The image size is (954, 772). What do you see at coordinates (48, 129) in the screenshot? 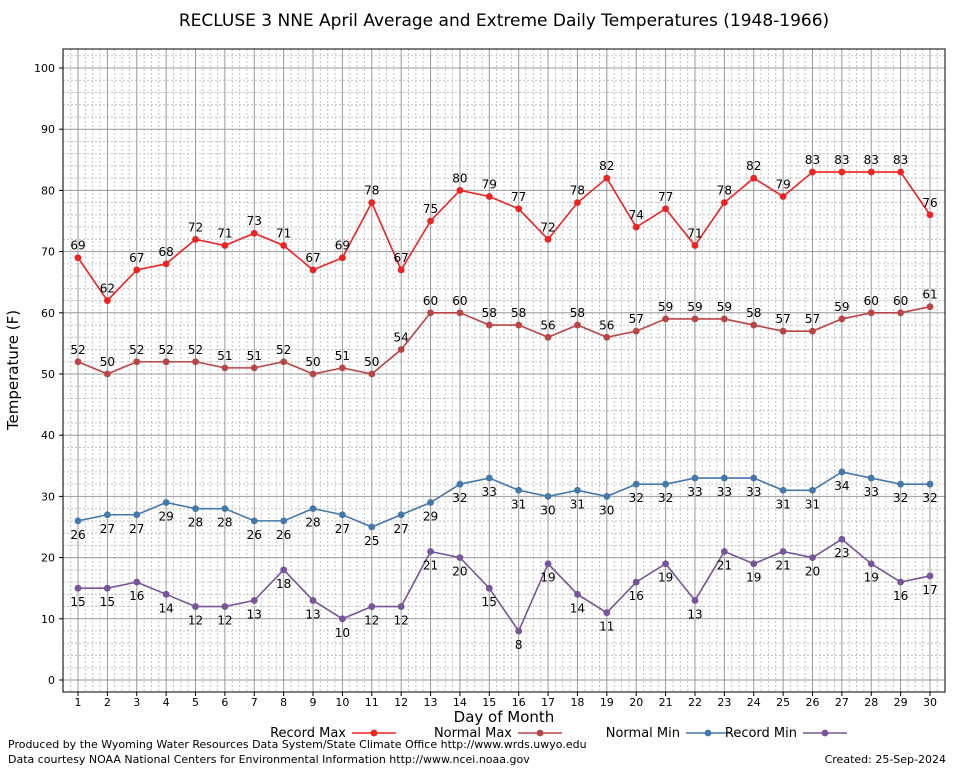
I see `y-tick-label: 90` at bounding box center [48, 129].